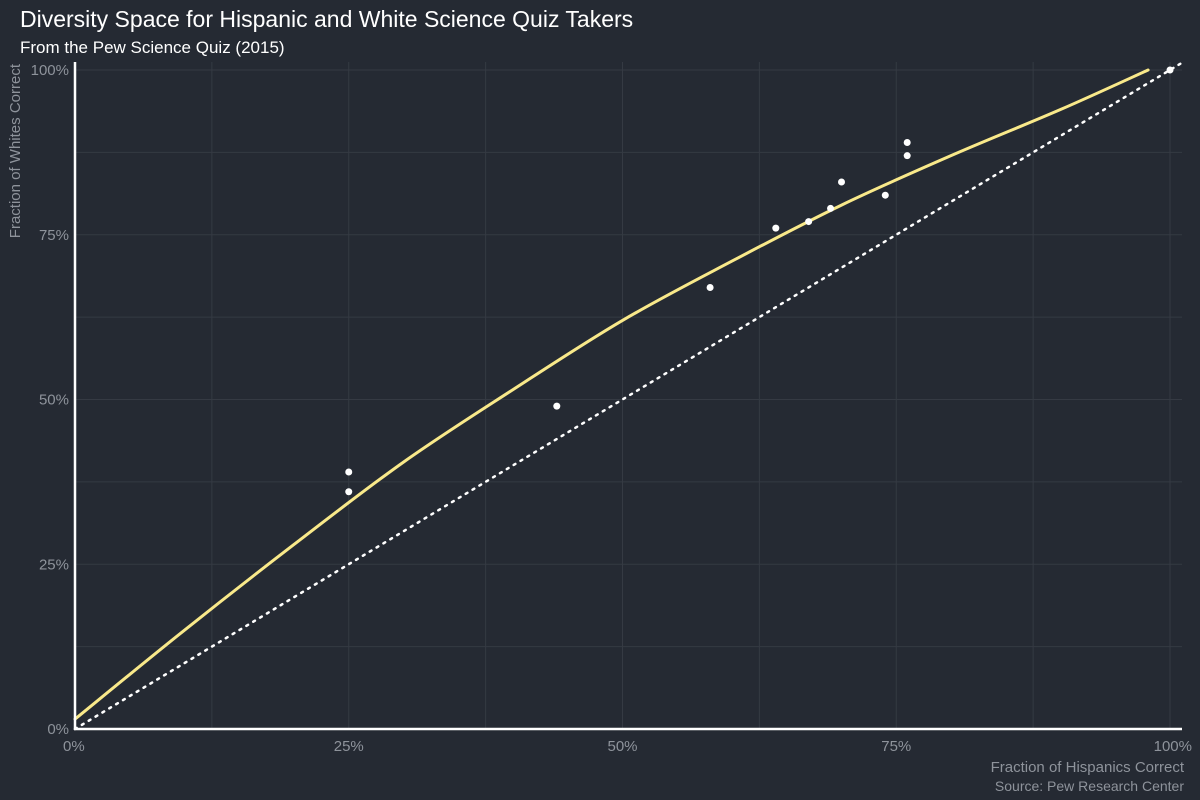  I want to click on x-tick-labels: 0% 25% 50% 75% 100%, so click(627, 746).